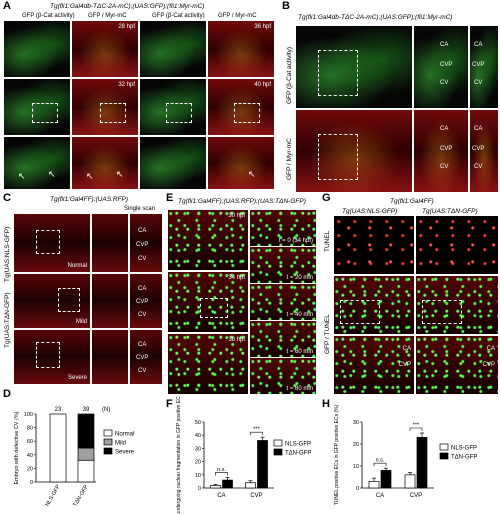 The height and width of the screenshot is (516, 500). Describe the element at coordinates (262, 27) in the screenshot. I see `time-36hpf: 36 hpf` at that location.